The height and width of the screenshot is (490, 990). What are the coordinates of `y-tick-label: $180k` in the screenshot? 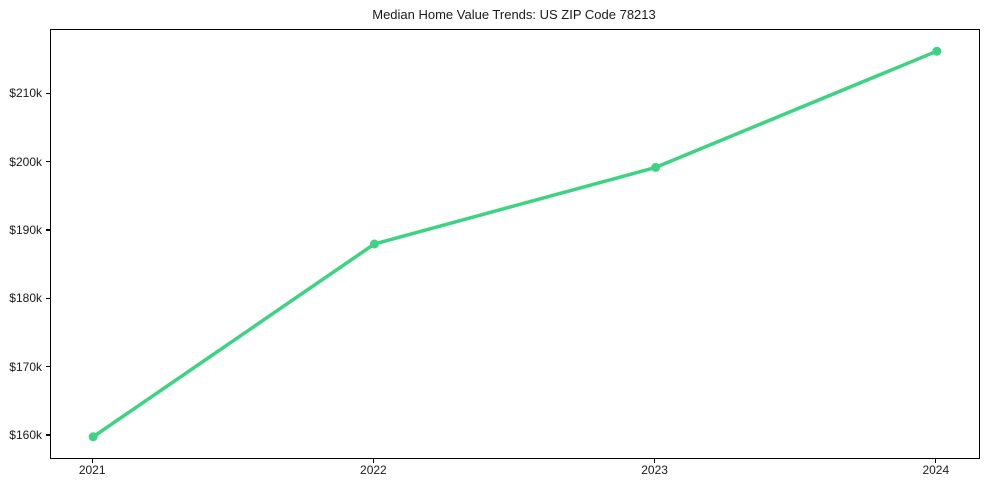 It's located at (25, 298).